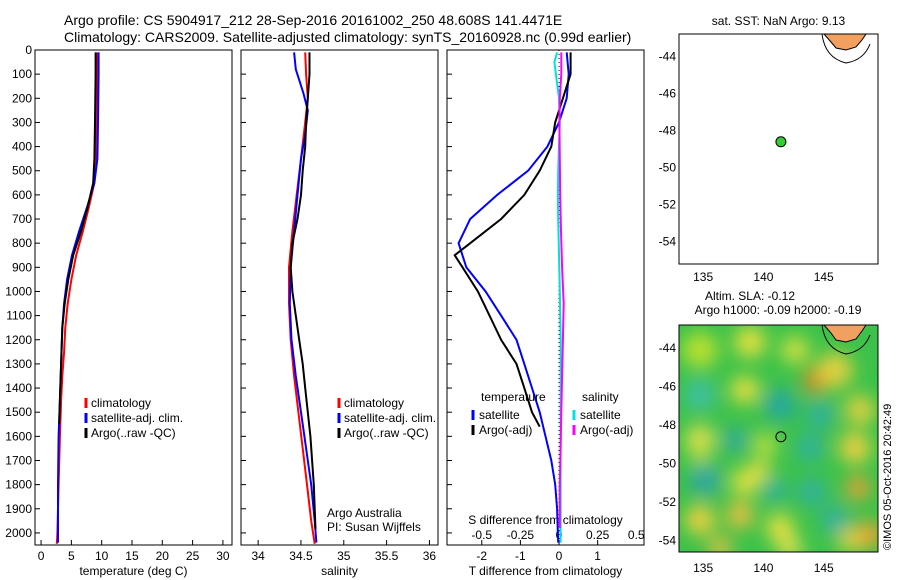 Image resolution: width=900 pixels, height=580 pixels. What do you see at coordinates (520, 556) in the screenshot?
I see `tdiff-x-label: -1` at bounding box center [520, 556].